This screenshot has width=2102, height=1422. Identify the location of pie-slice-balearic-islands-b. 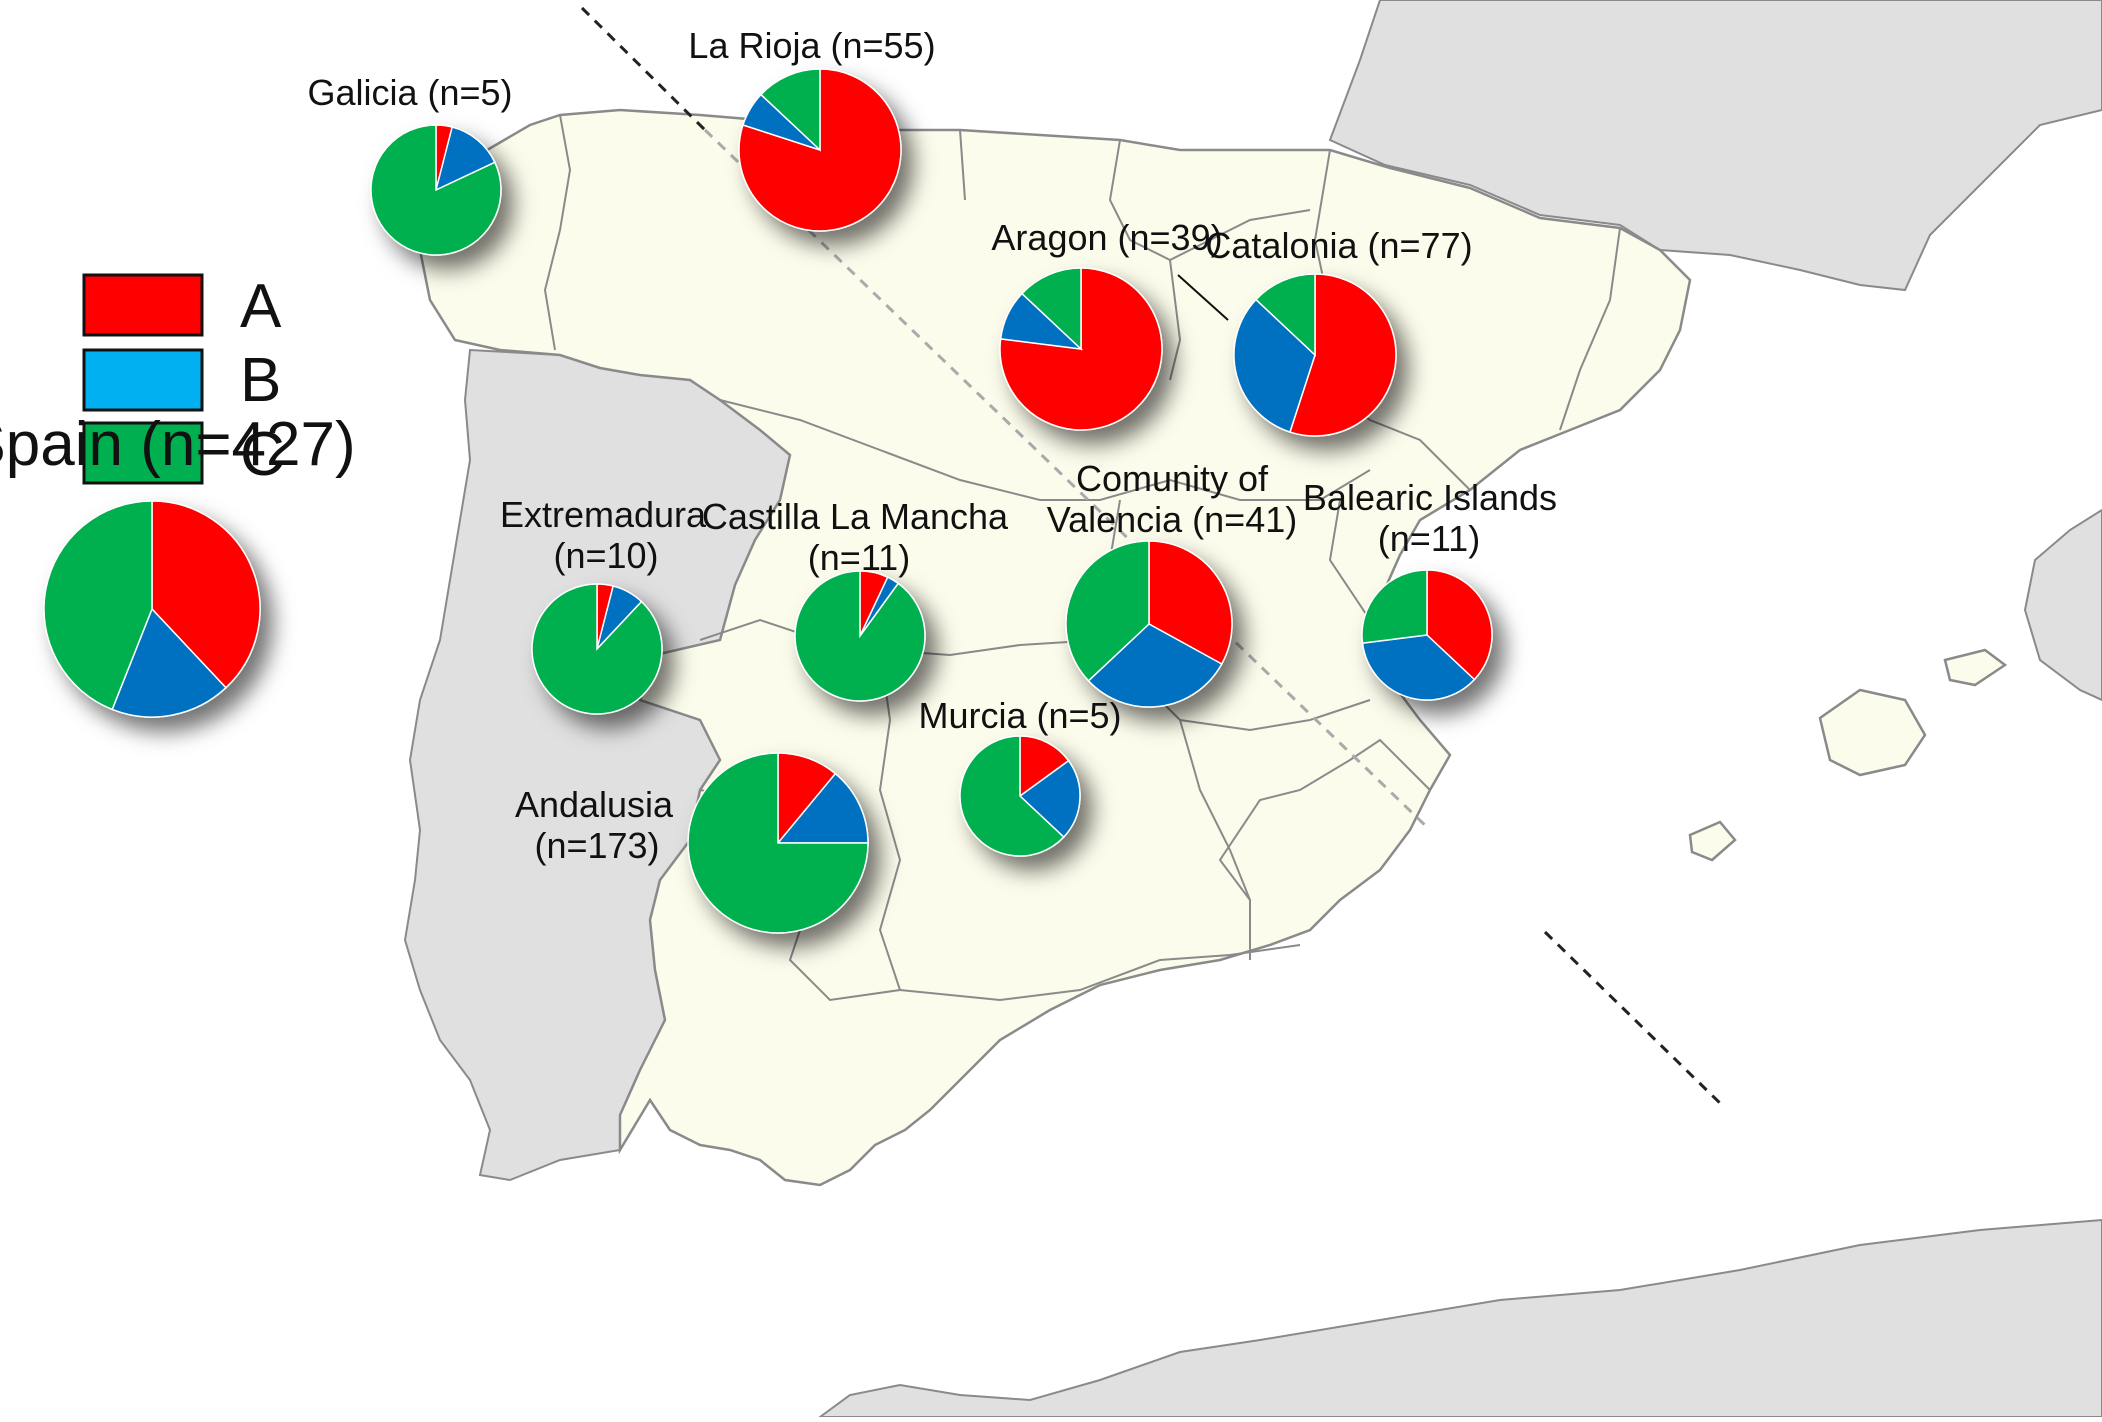
(1418, 667).